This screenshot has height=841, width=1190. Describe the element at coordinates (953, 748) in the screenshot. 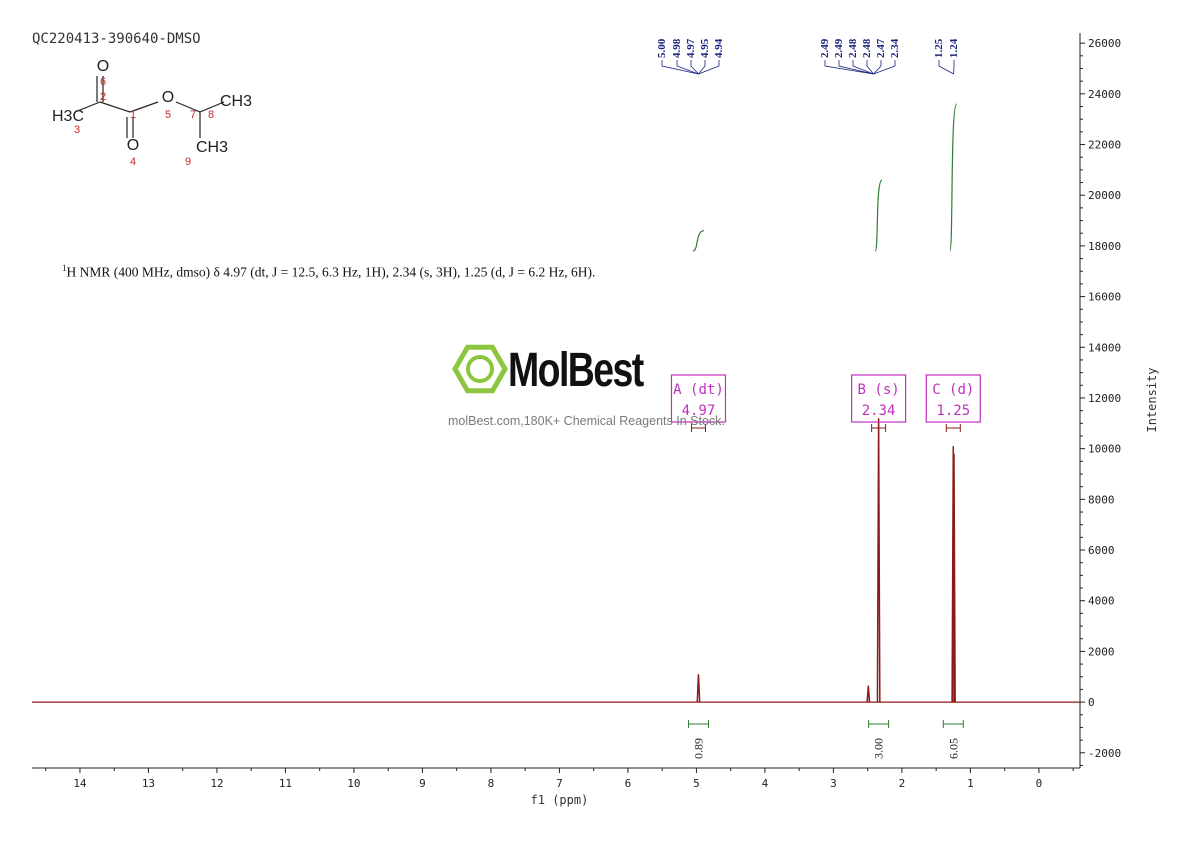

I see `integral-value: 6.05` at that location.